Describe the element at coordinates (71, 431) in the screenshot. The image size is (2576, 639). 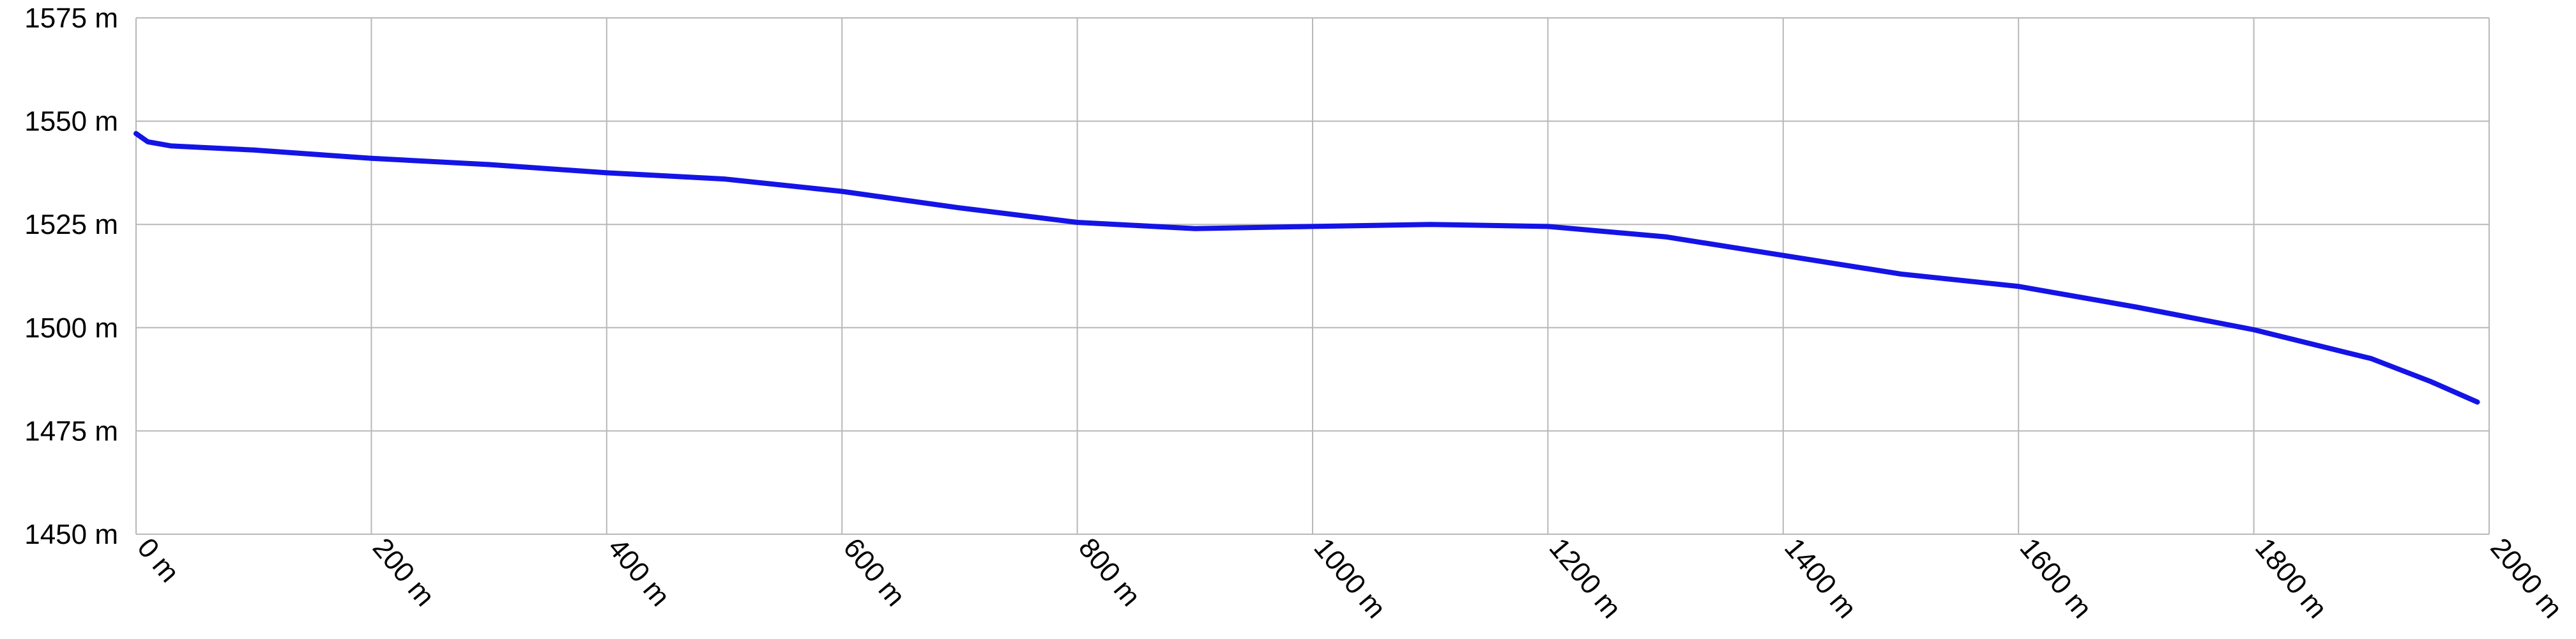
I see `y-tick-label: 1475 m` at that location.